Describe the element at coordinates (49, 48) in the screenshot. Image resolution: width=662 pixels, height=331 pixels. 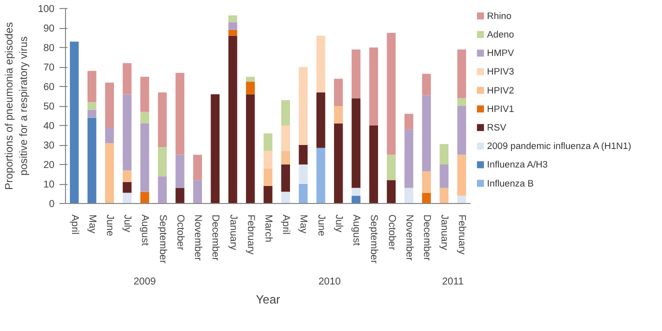
I see `y-tick-label: 80` at that location.